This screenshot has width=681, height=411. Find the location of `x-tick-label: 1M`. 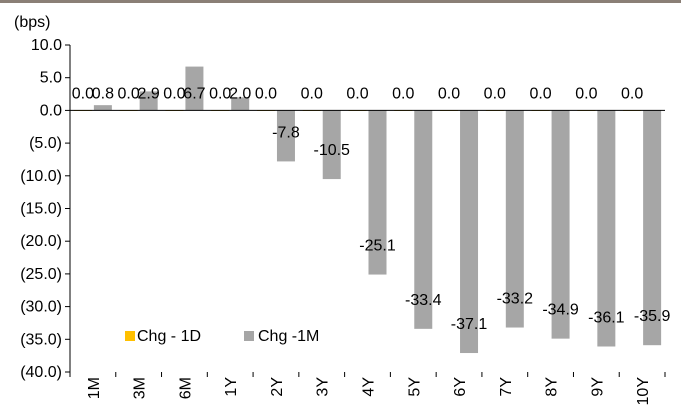

x-tick-label: 1M is located at coordinates (94, 388).